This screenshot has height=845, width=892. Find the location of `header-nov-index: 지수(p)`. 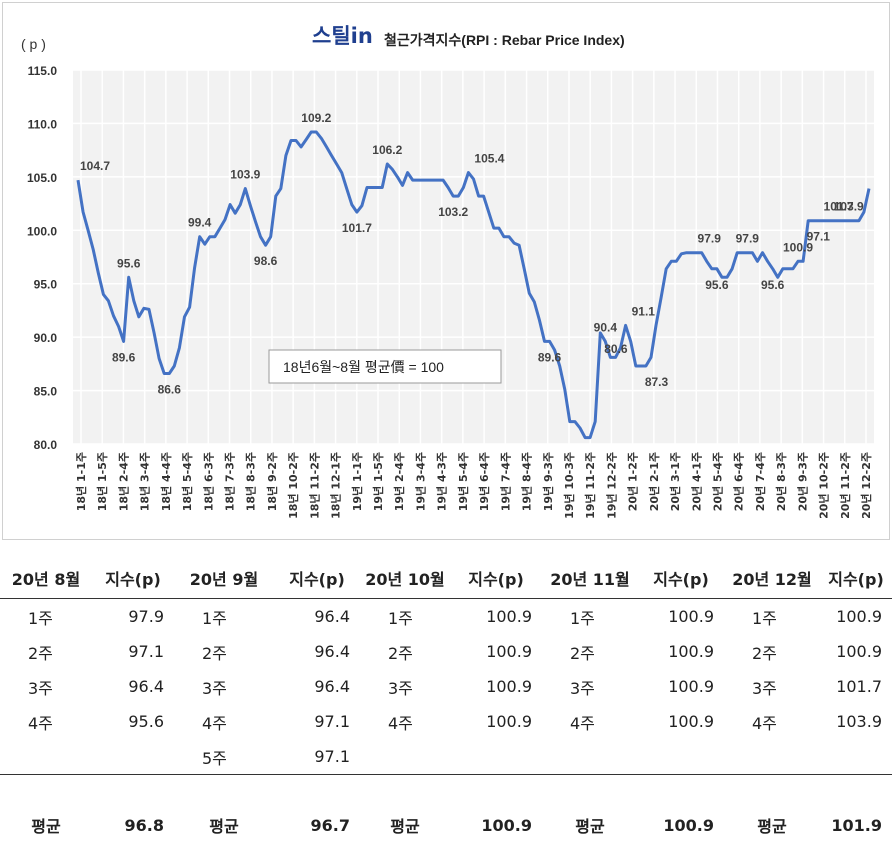

header-nov-index: 지수(p) is located at coordinates (681, 578).